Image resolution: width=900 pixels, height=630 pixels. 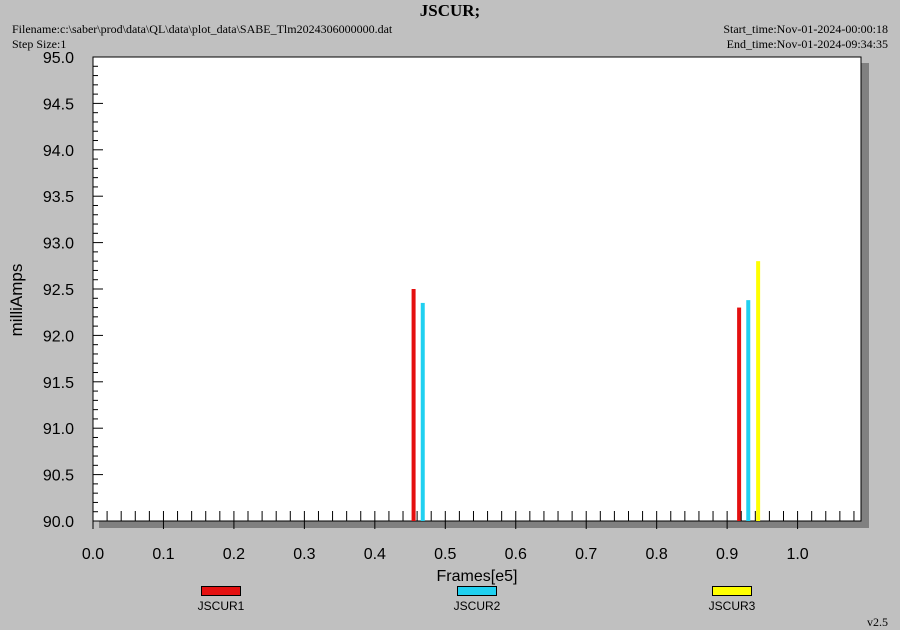 I want to click on x-tick-label: 0.6, so click(x=516, y=554).